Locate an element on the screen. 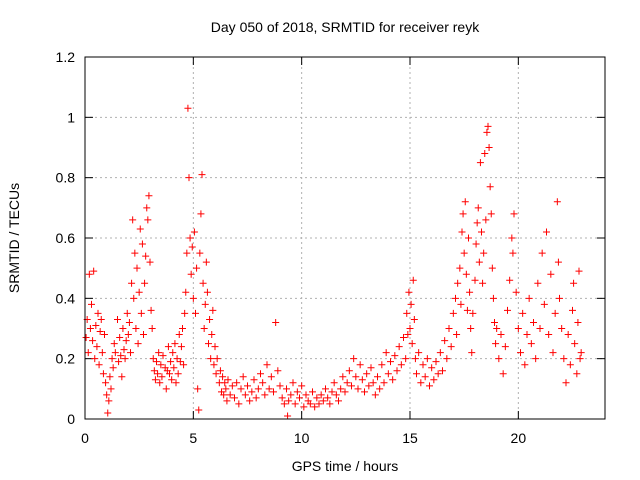 Image resolution: width=640 pixels, height=480 pixels. x-tick-label: 0 is located at coordinates (85, 438).